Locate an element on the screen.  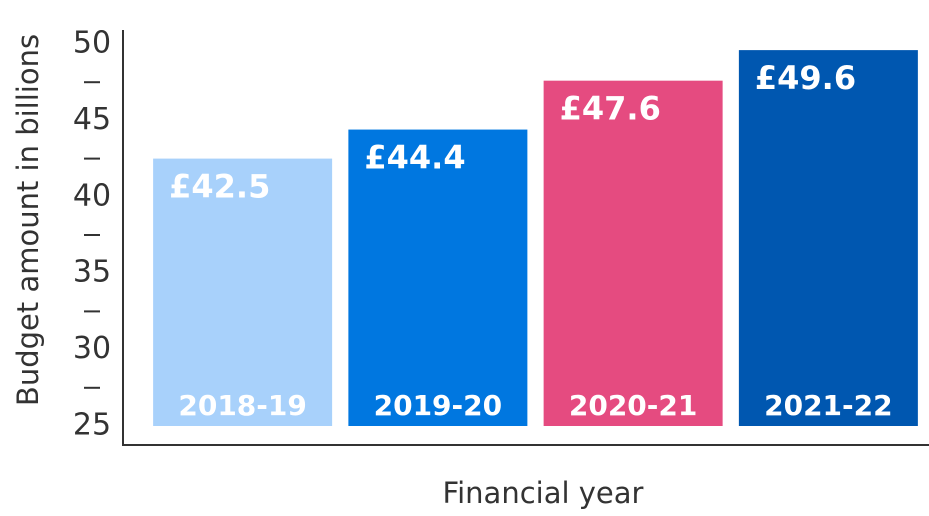
y-tick-label: 25 is located at coordinates (92, 425).